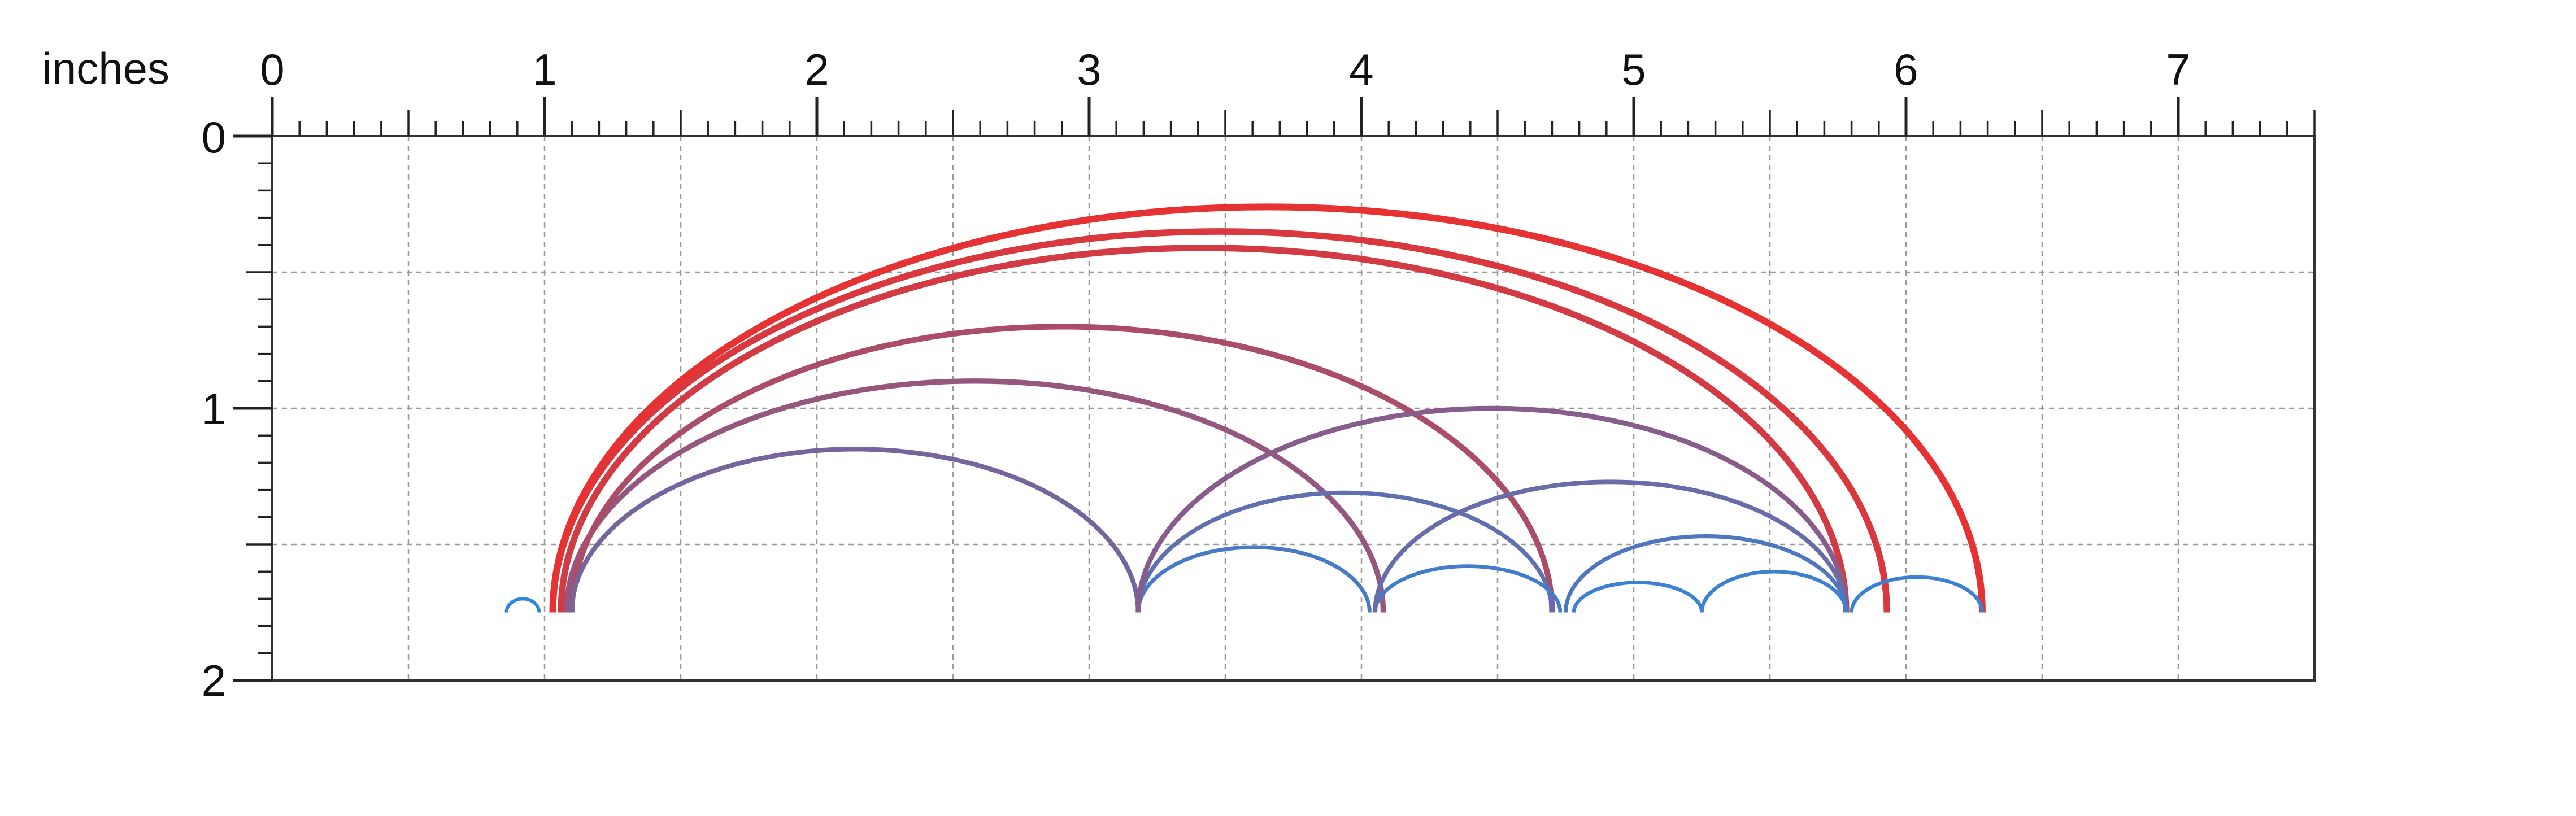 The height and width of the screenshot is (816, 2576). I want to click on x-tick-label: 3, so click(1089, 69).